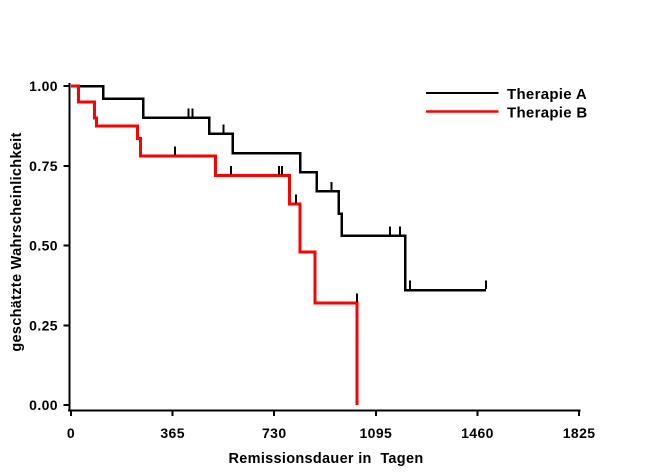  What do you see at coordinates (43, 86) in the screenshot?
I see `y-tick-label: 1.00` at bounding box center [43, 86].